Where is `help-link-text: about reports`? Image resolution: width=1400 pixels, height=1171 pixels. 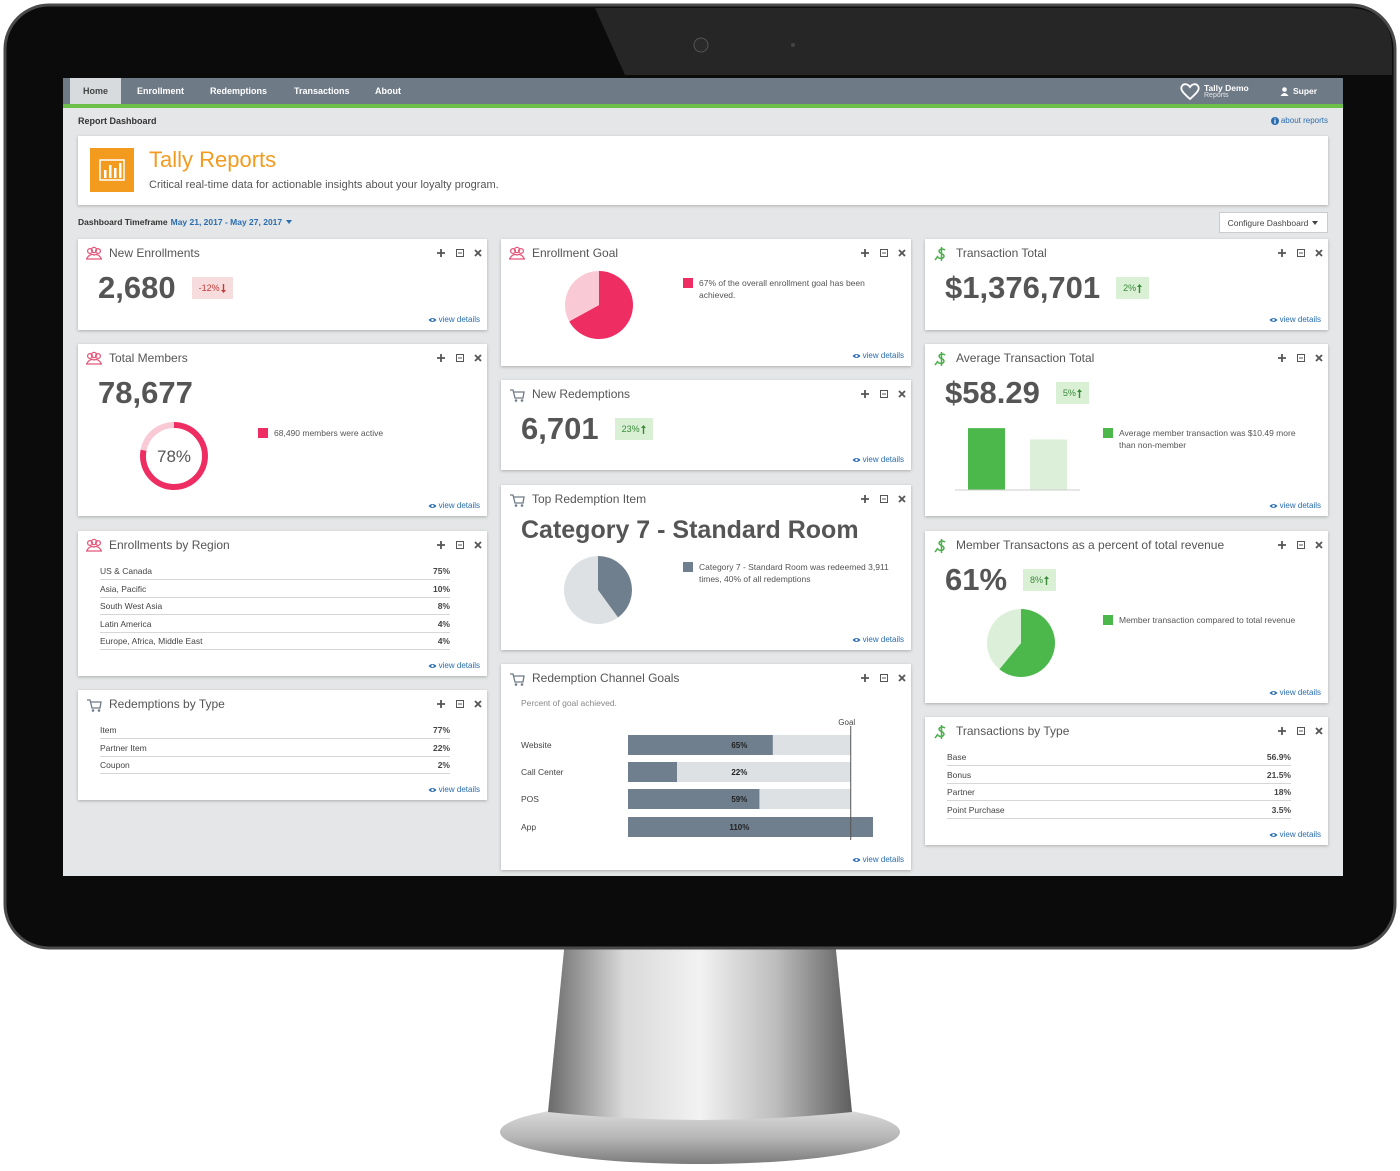 help-link-text: about reports is located at coordinates (1304, 120).